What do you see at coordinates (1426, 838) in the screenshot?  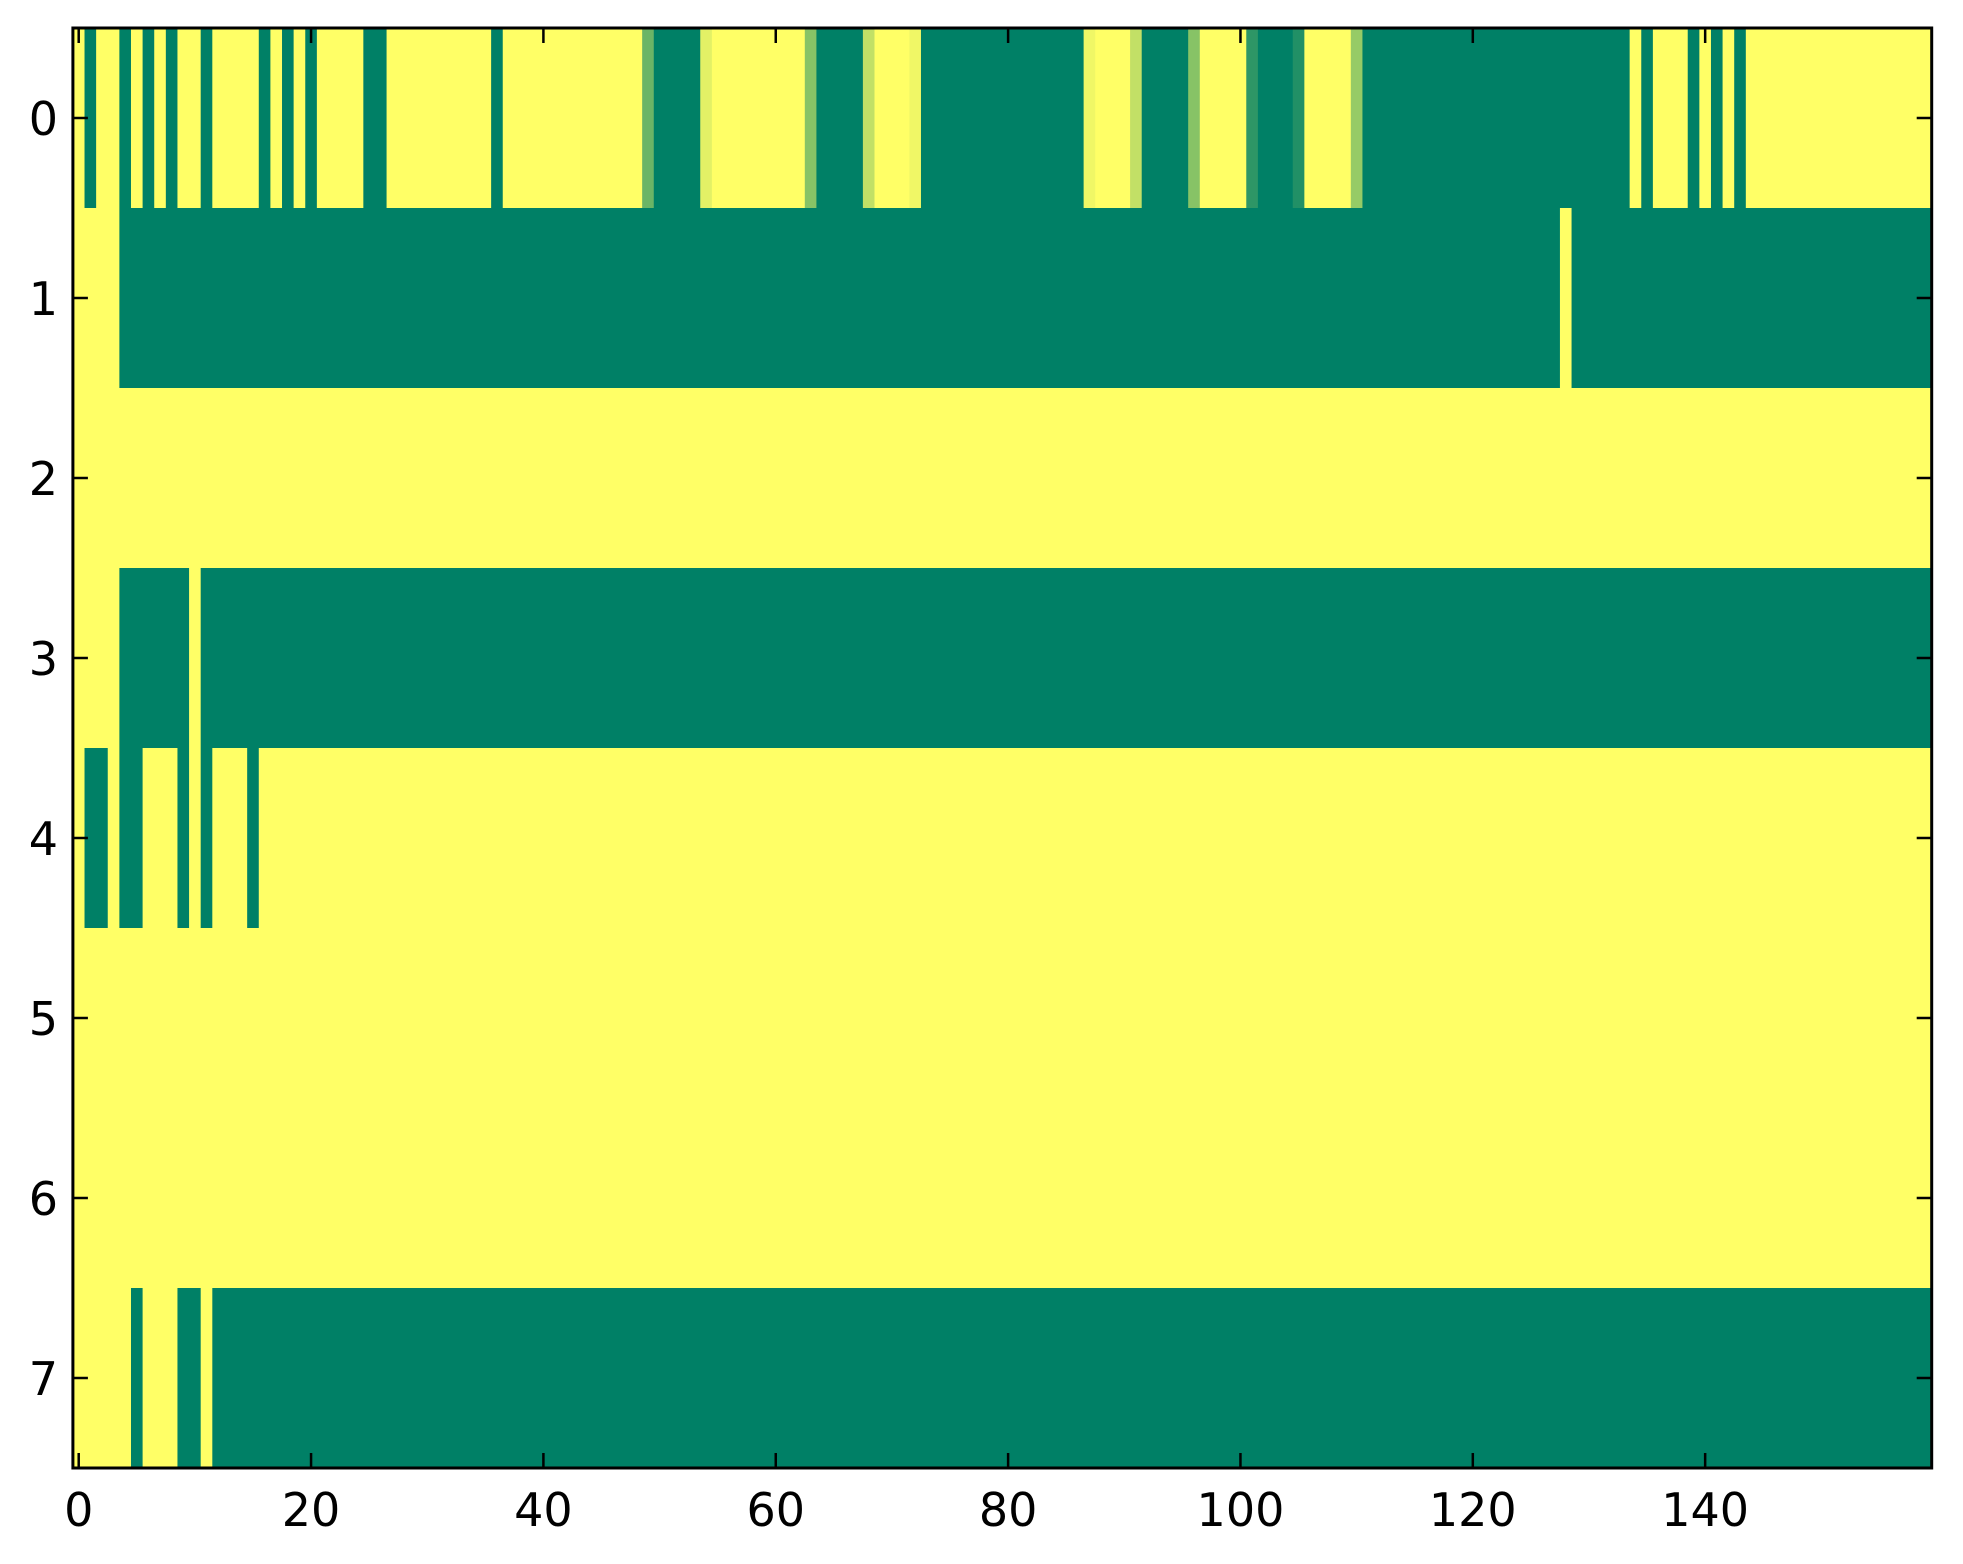 I see `heatmap-cell-r4-c116` at bounding box center [1426, 838].